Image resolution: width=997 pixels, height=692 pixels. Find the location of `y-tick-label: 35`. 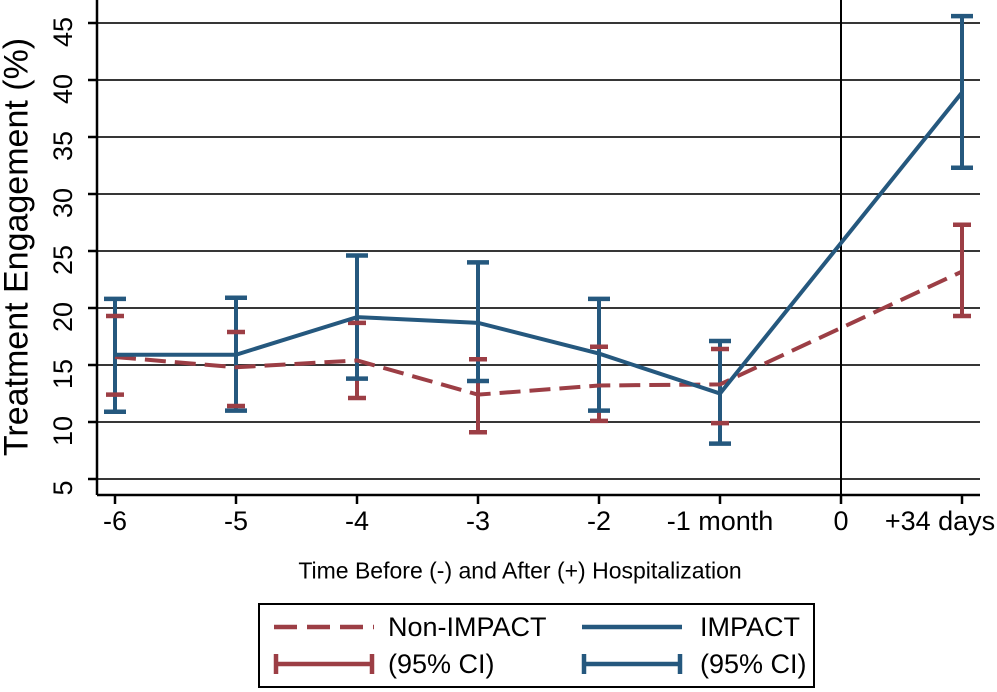

y-tick-label: 35 is located at coordinates (63, 146).